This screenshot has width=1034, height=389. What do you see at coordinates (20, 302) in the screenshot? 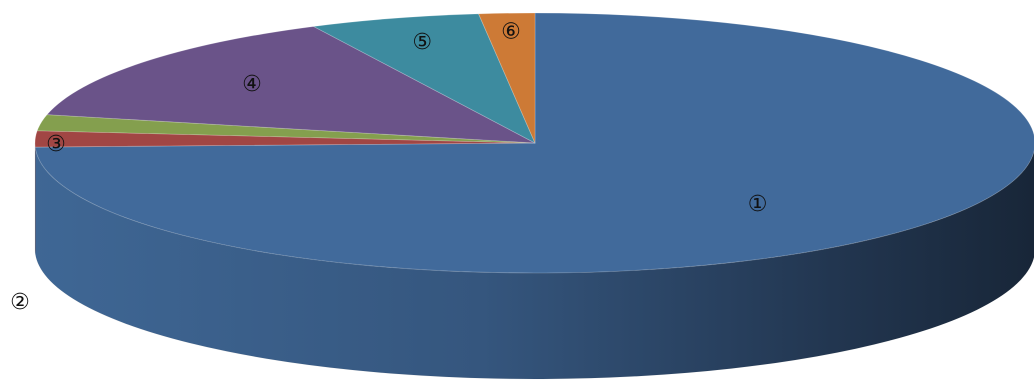
I see `slice-label-2: ②` at bounding box center [20, 302].